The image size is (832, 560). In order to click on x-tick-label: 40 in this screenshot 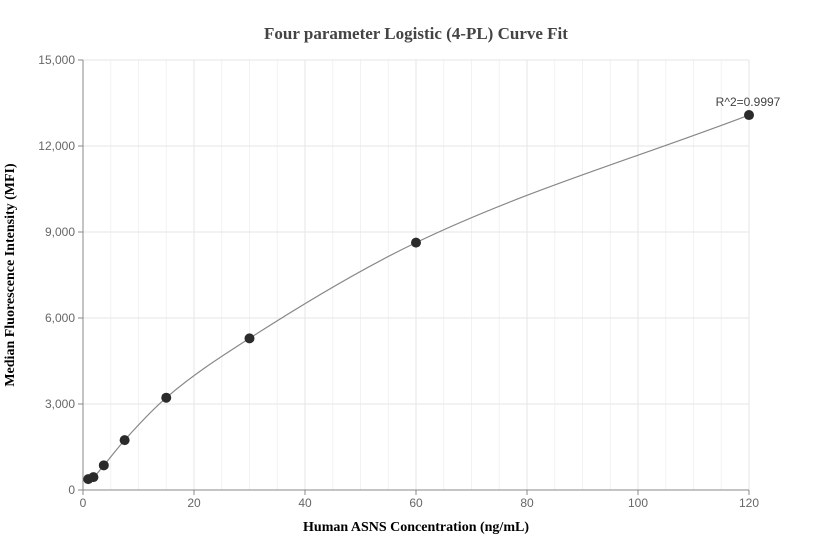, I will do `click(305, 503)`.